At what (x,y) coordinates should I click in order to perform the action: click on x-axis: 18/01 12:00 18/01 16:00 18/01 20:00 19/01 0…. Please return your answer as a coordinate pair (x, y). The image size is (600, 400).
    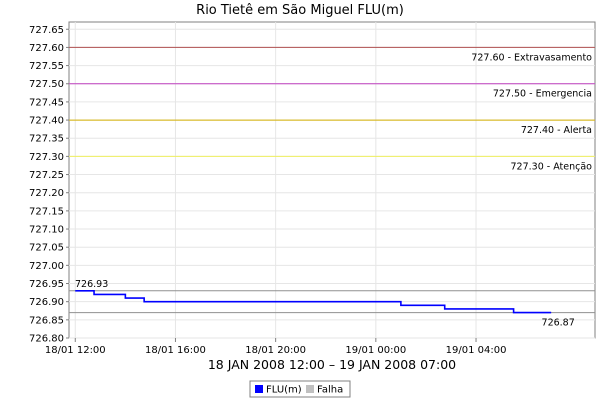
    Looking at the image, I should click on (276, 347).